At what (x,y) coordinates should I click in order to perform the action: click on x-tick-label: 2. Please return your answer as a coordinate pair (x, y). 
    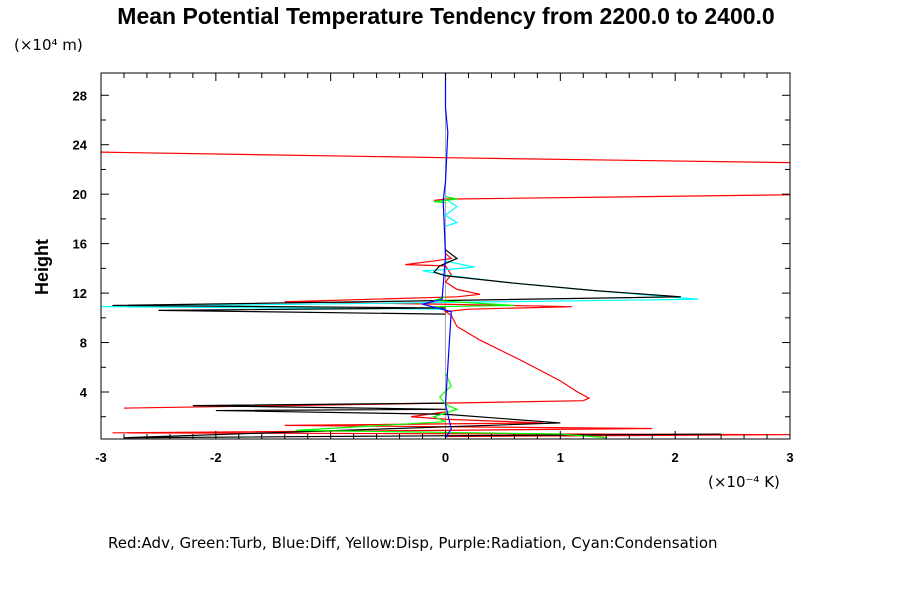
    Looking at the image, I should click on (675, 457).